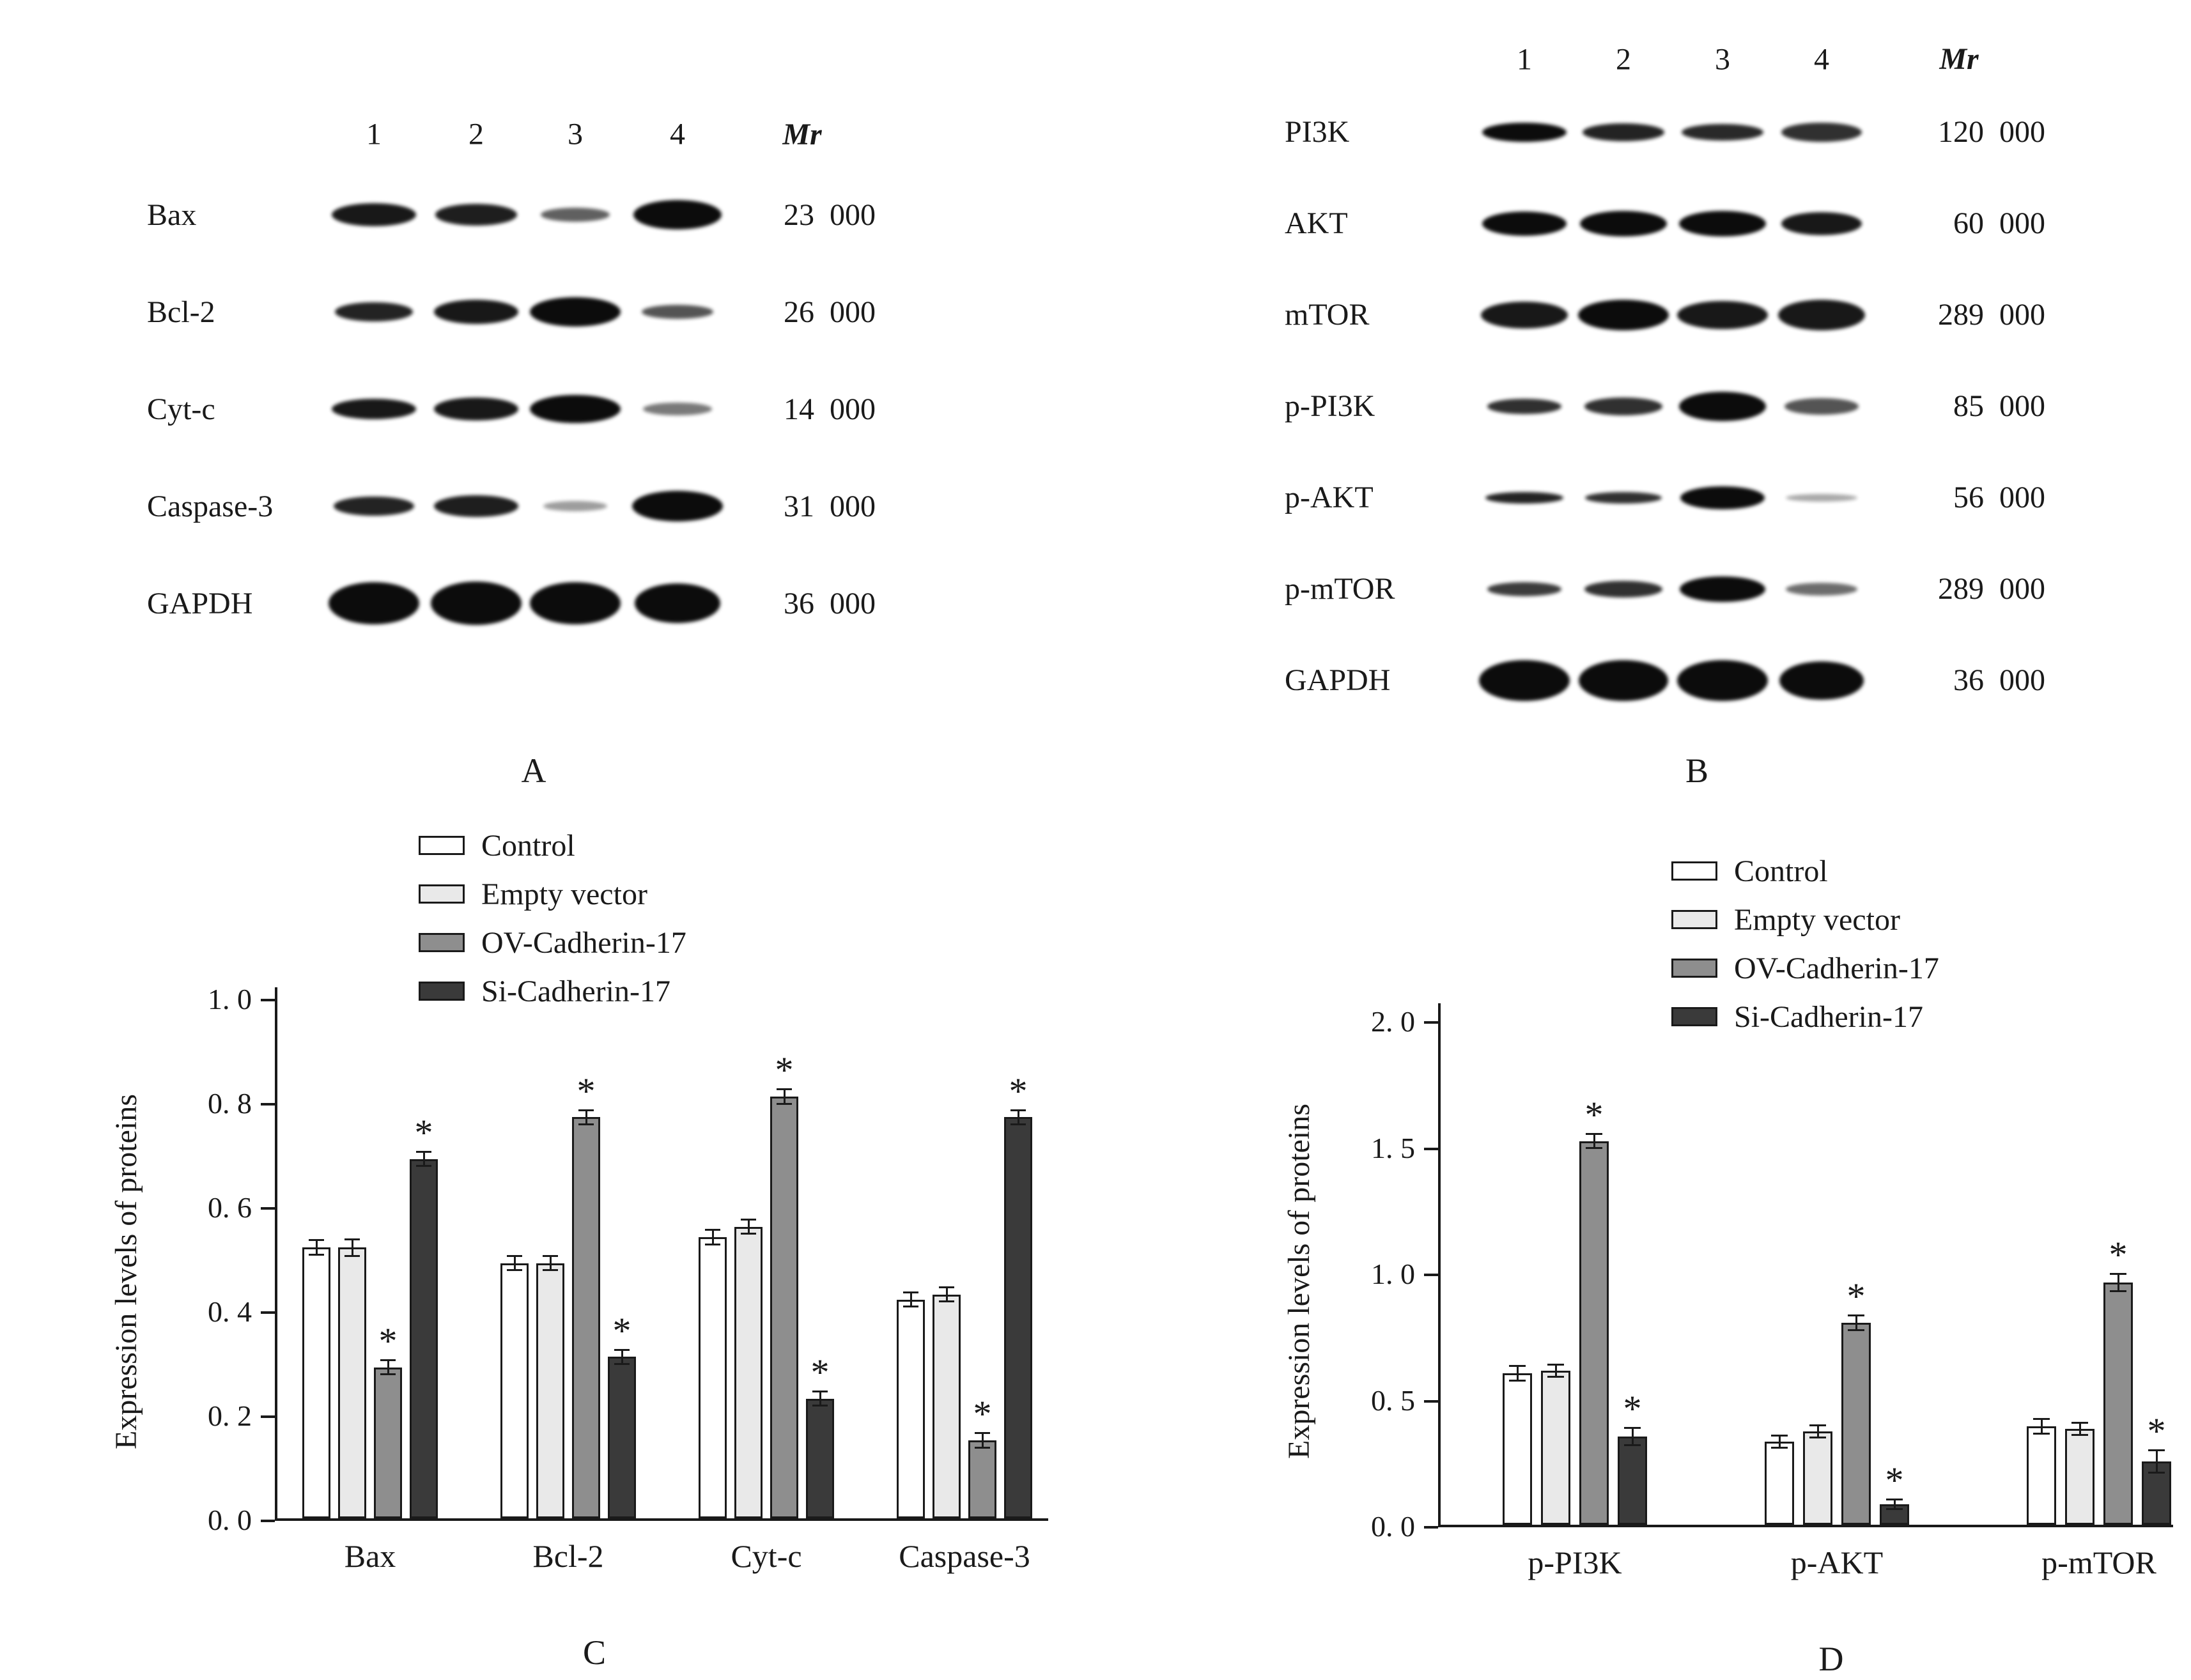  I want to click on blot-row: AKT 60 000, so click(1678, 223).